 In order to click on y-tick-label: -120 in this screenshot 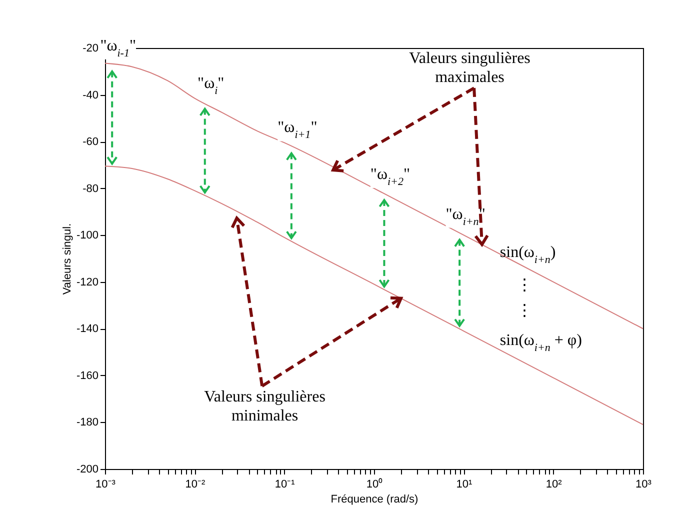, I will do `click(87, 282)`.